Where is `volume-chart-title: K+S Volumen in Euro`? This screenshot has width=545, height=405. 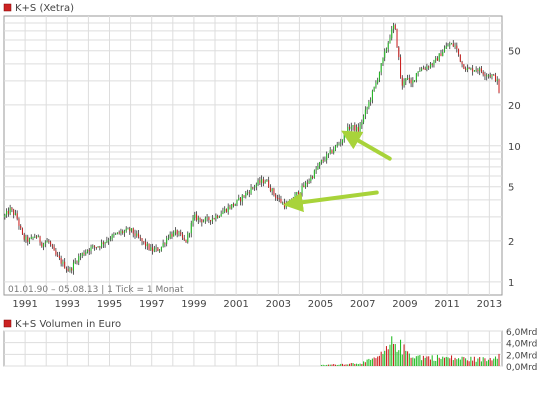
volume-chart-title: K+S Volumen in Euro is located at coordinates (68, 324).